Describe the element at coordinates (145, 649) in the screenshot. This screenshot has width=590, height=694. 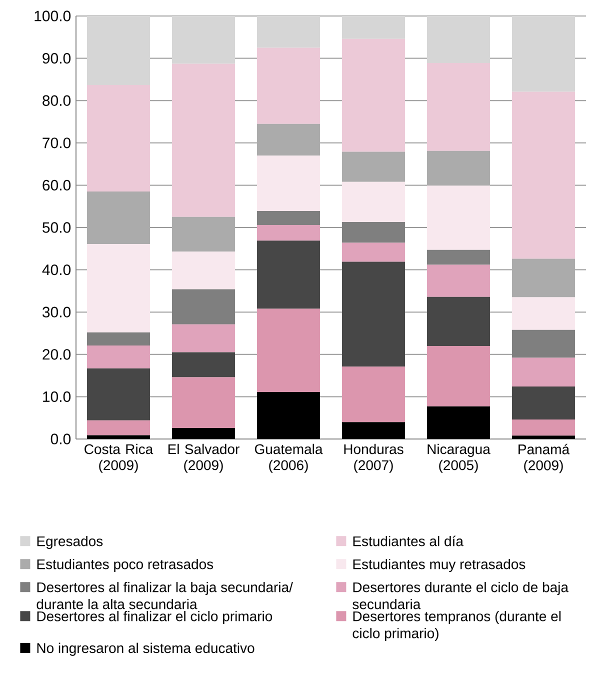
I see `legend-label: No ingresaron al sistema educativo` at that location.